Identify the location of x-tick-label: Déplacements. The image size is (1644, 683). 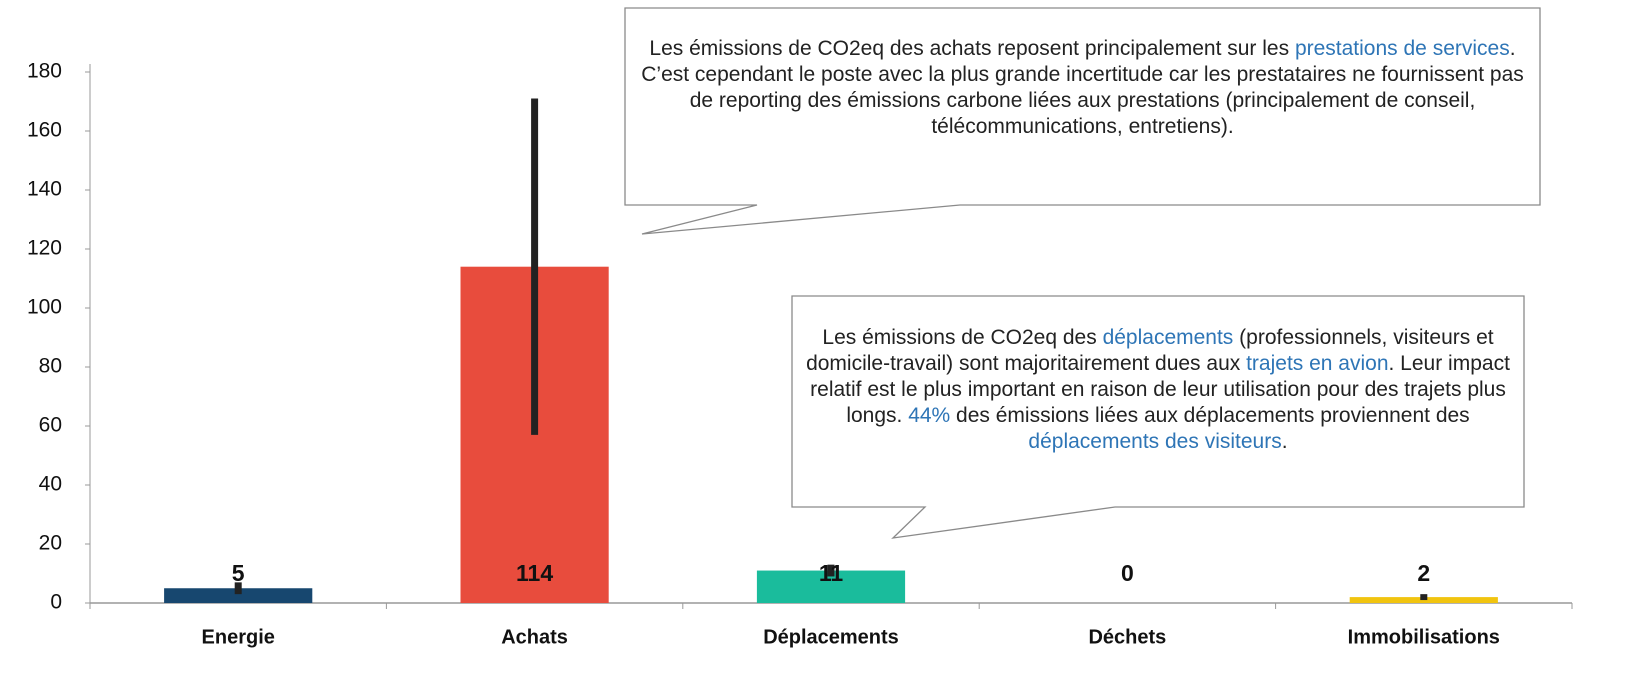
(831, 637).